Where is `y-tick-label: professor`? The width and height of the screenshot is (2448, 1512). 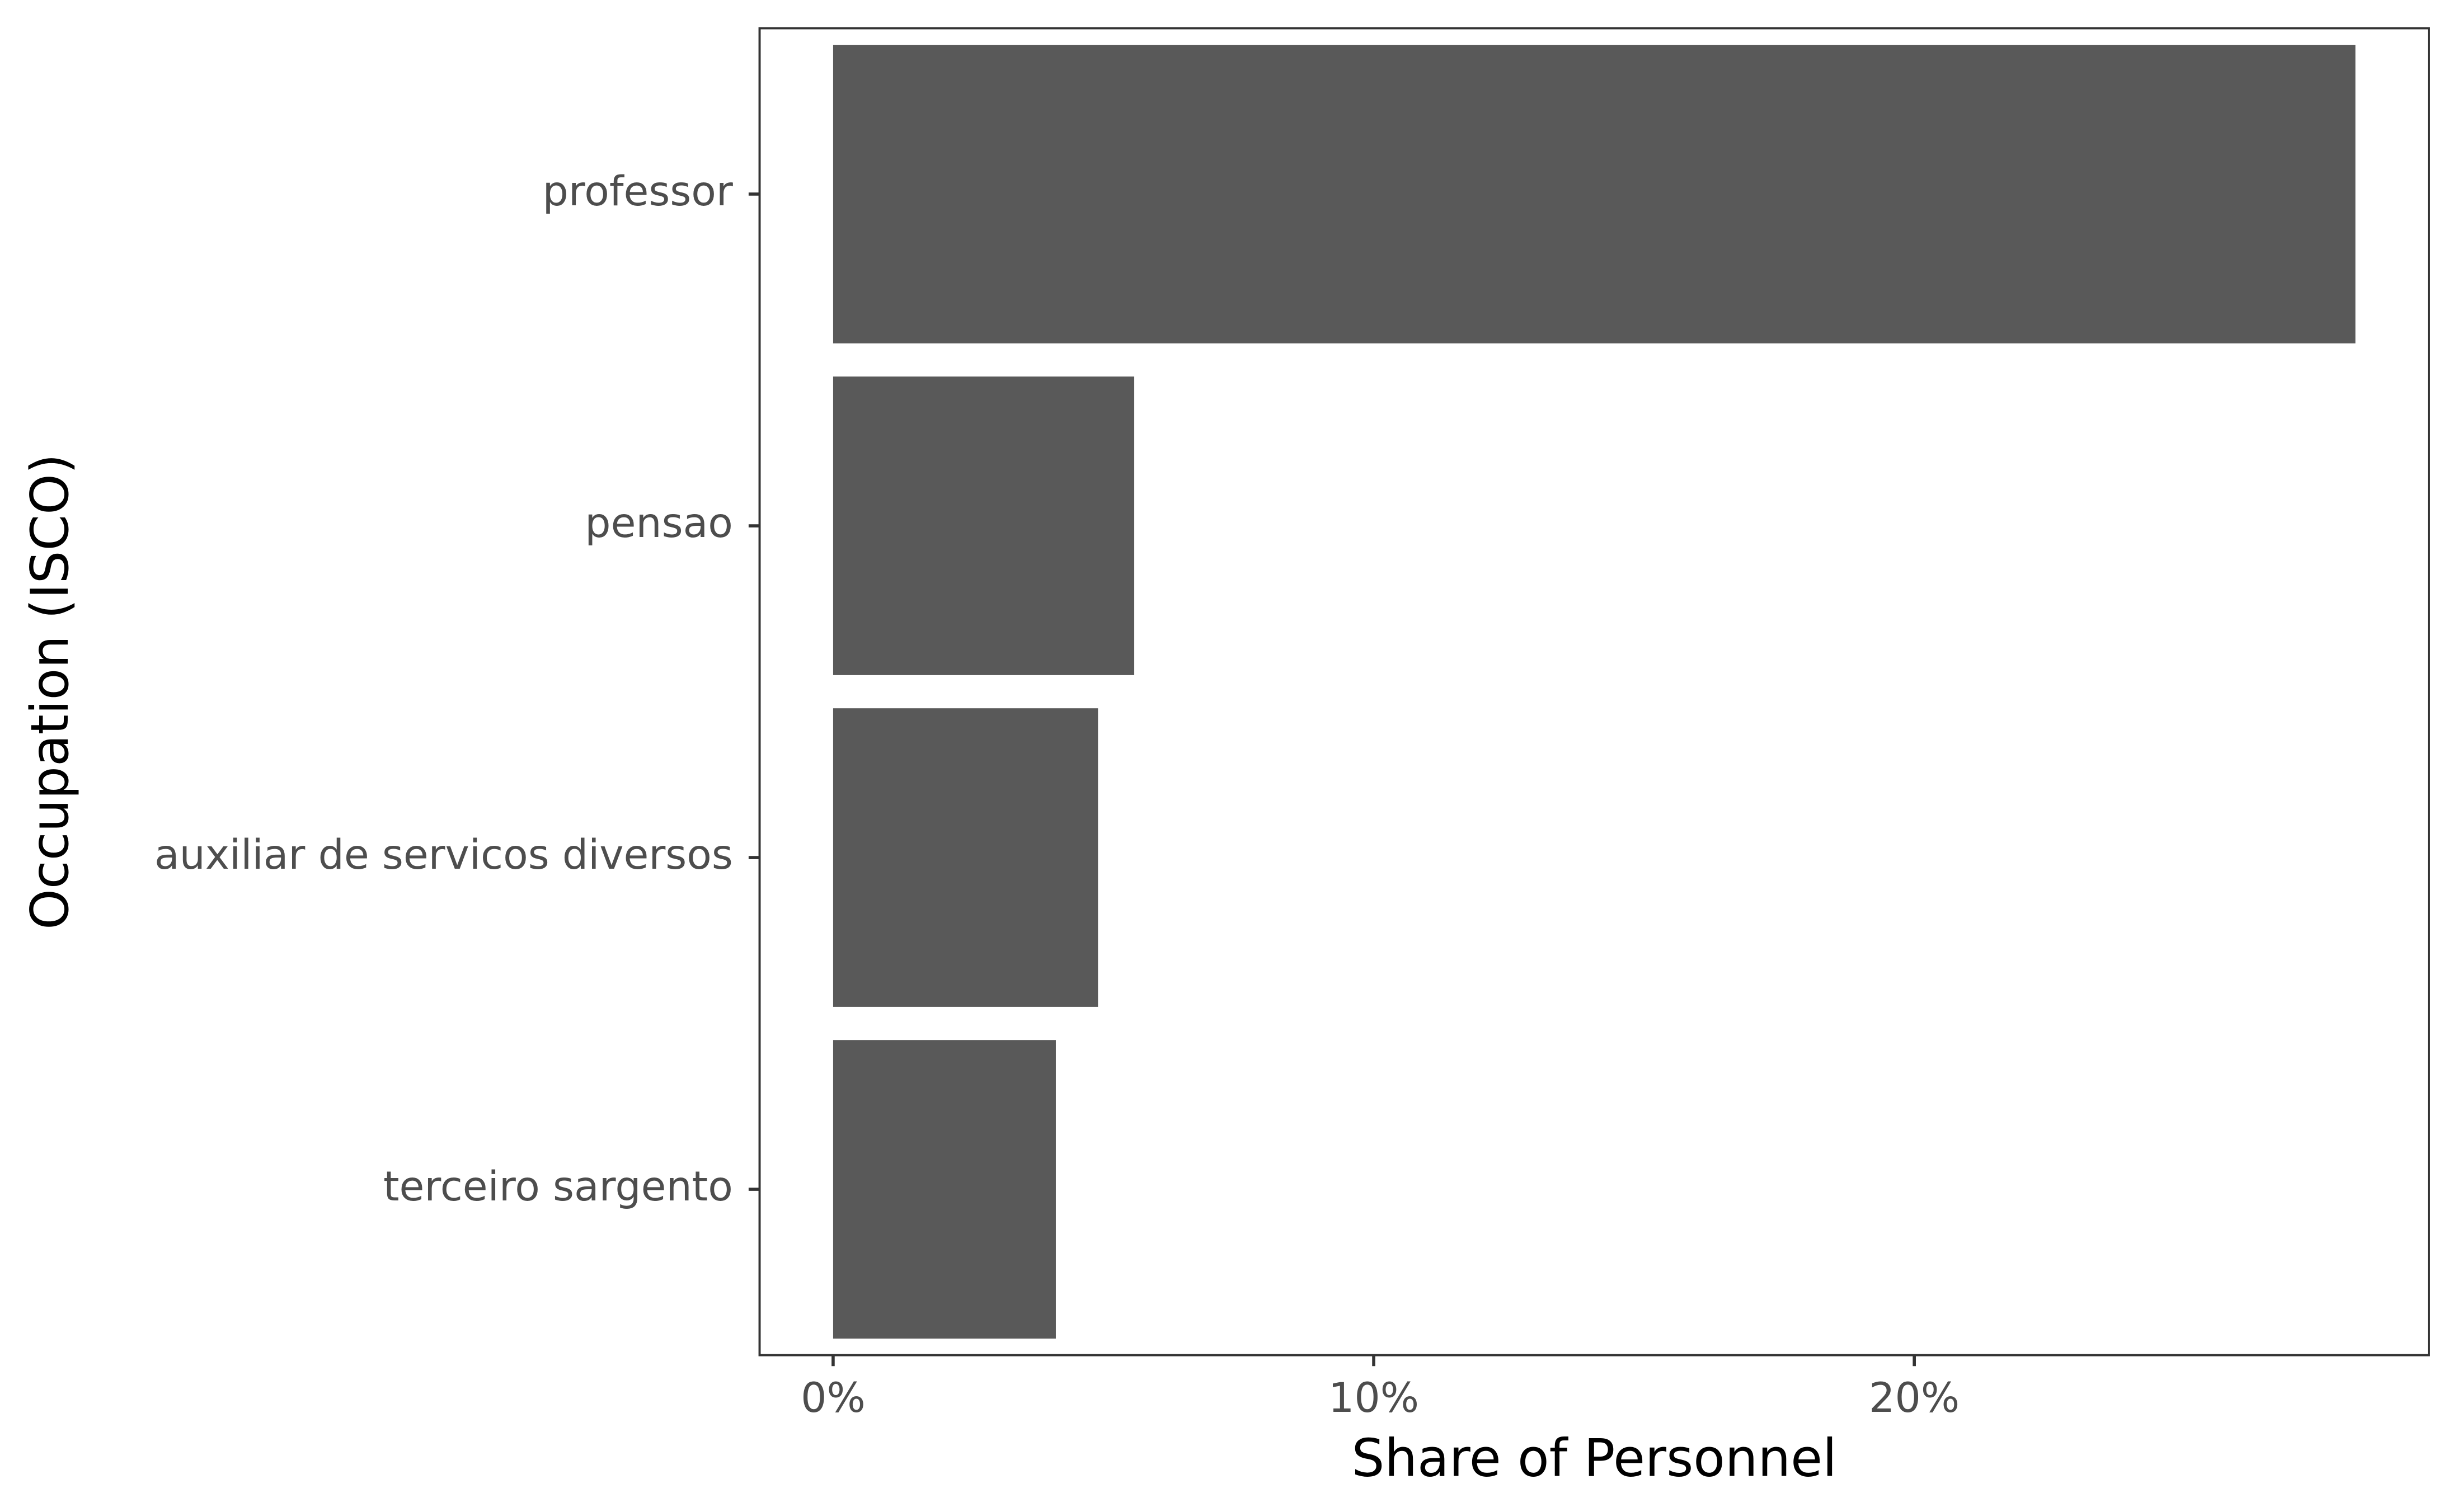 y-tick-label: professor is located at coordinates (638, 191).